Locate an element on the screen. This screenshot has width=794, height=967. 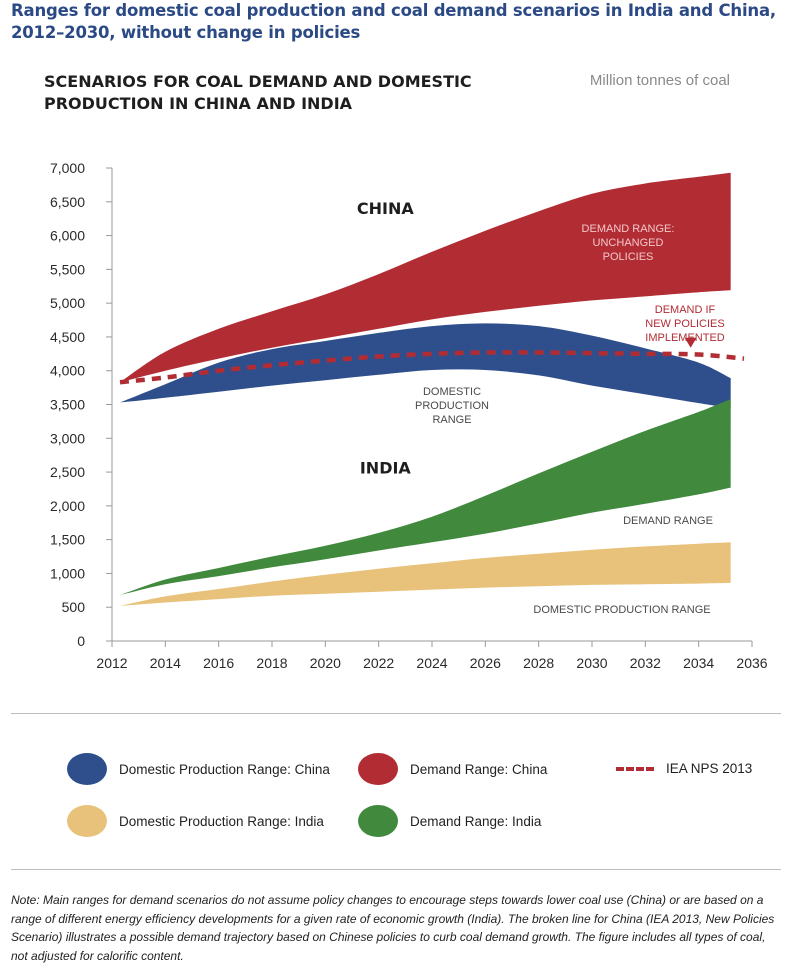
divider-bottom is located at coordinates (396, 869).